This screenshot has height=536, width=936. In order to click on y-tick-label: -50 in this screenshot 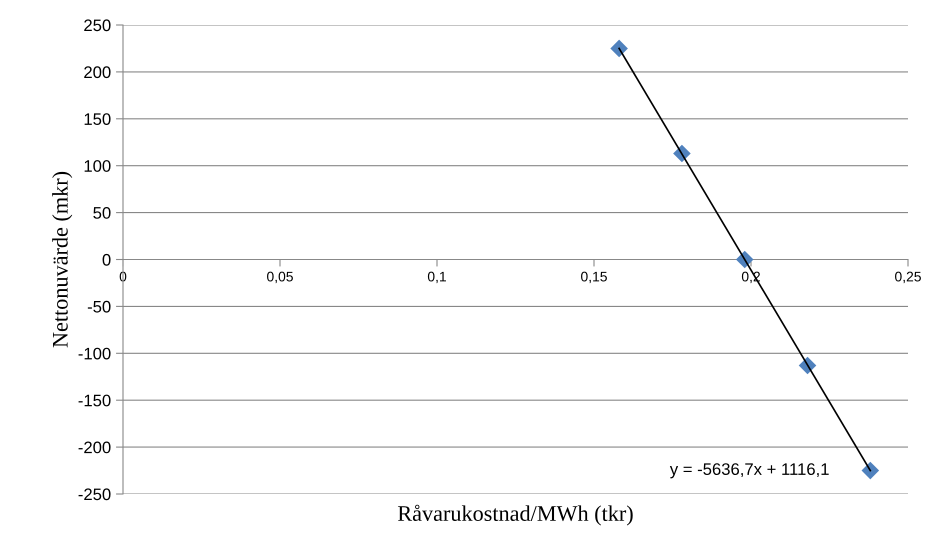, I will do `click(99, 306)`.